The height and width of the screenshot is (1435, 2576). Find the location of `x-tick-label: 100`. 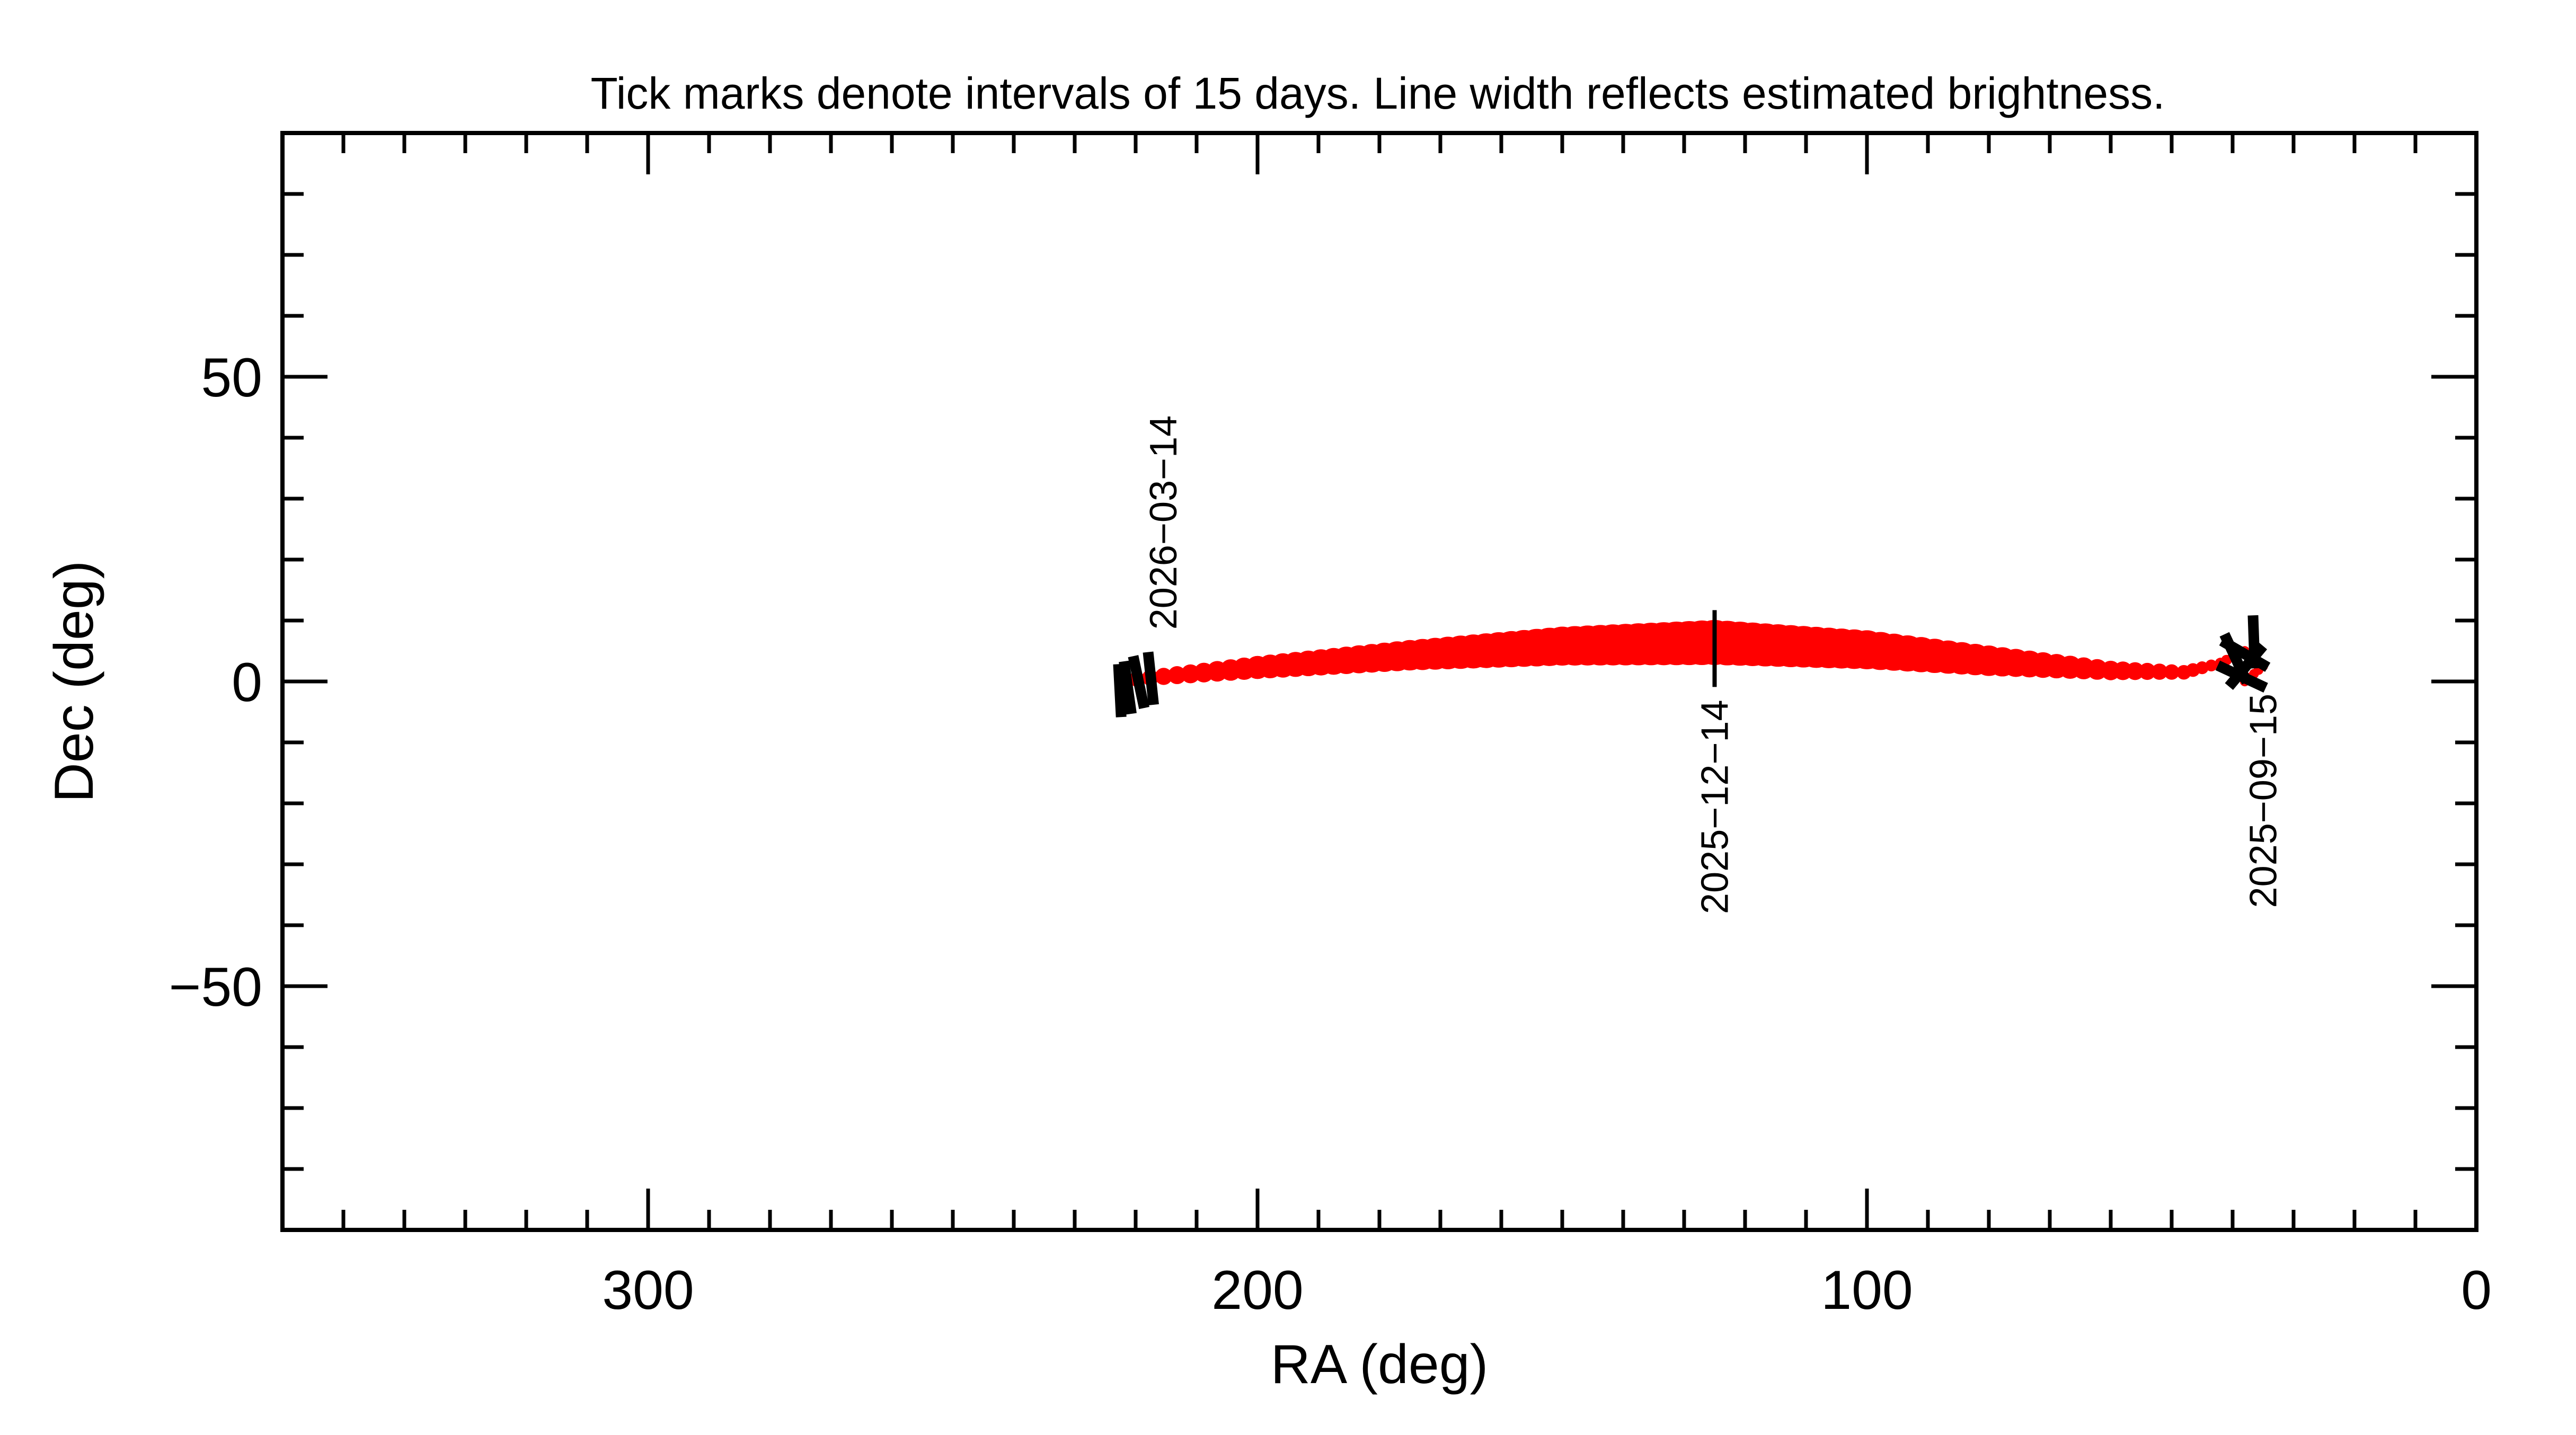

x-tick-label: 100 is located at coordinates (1867, 1291).